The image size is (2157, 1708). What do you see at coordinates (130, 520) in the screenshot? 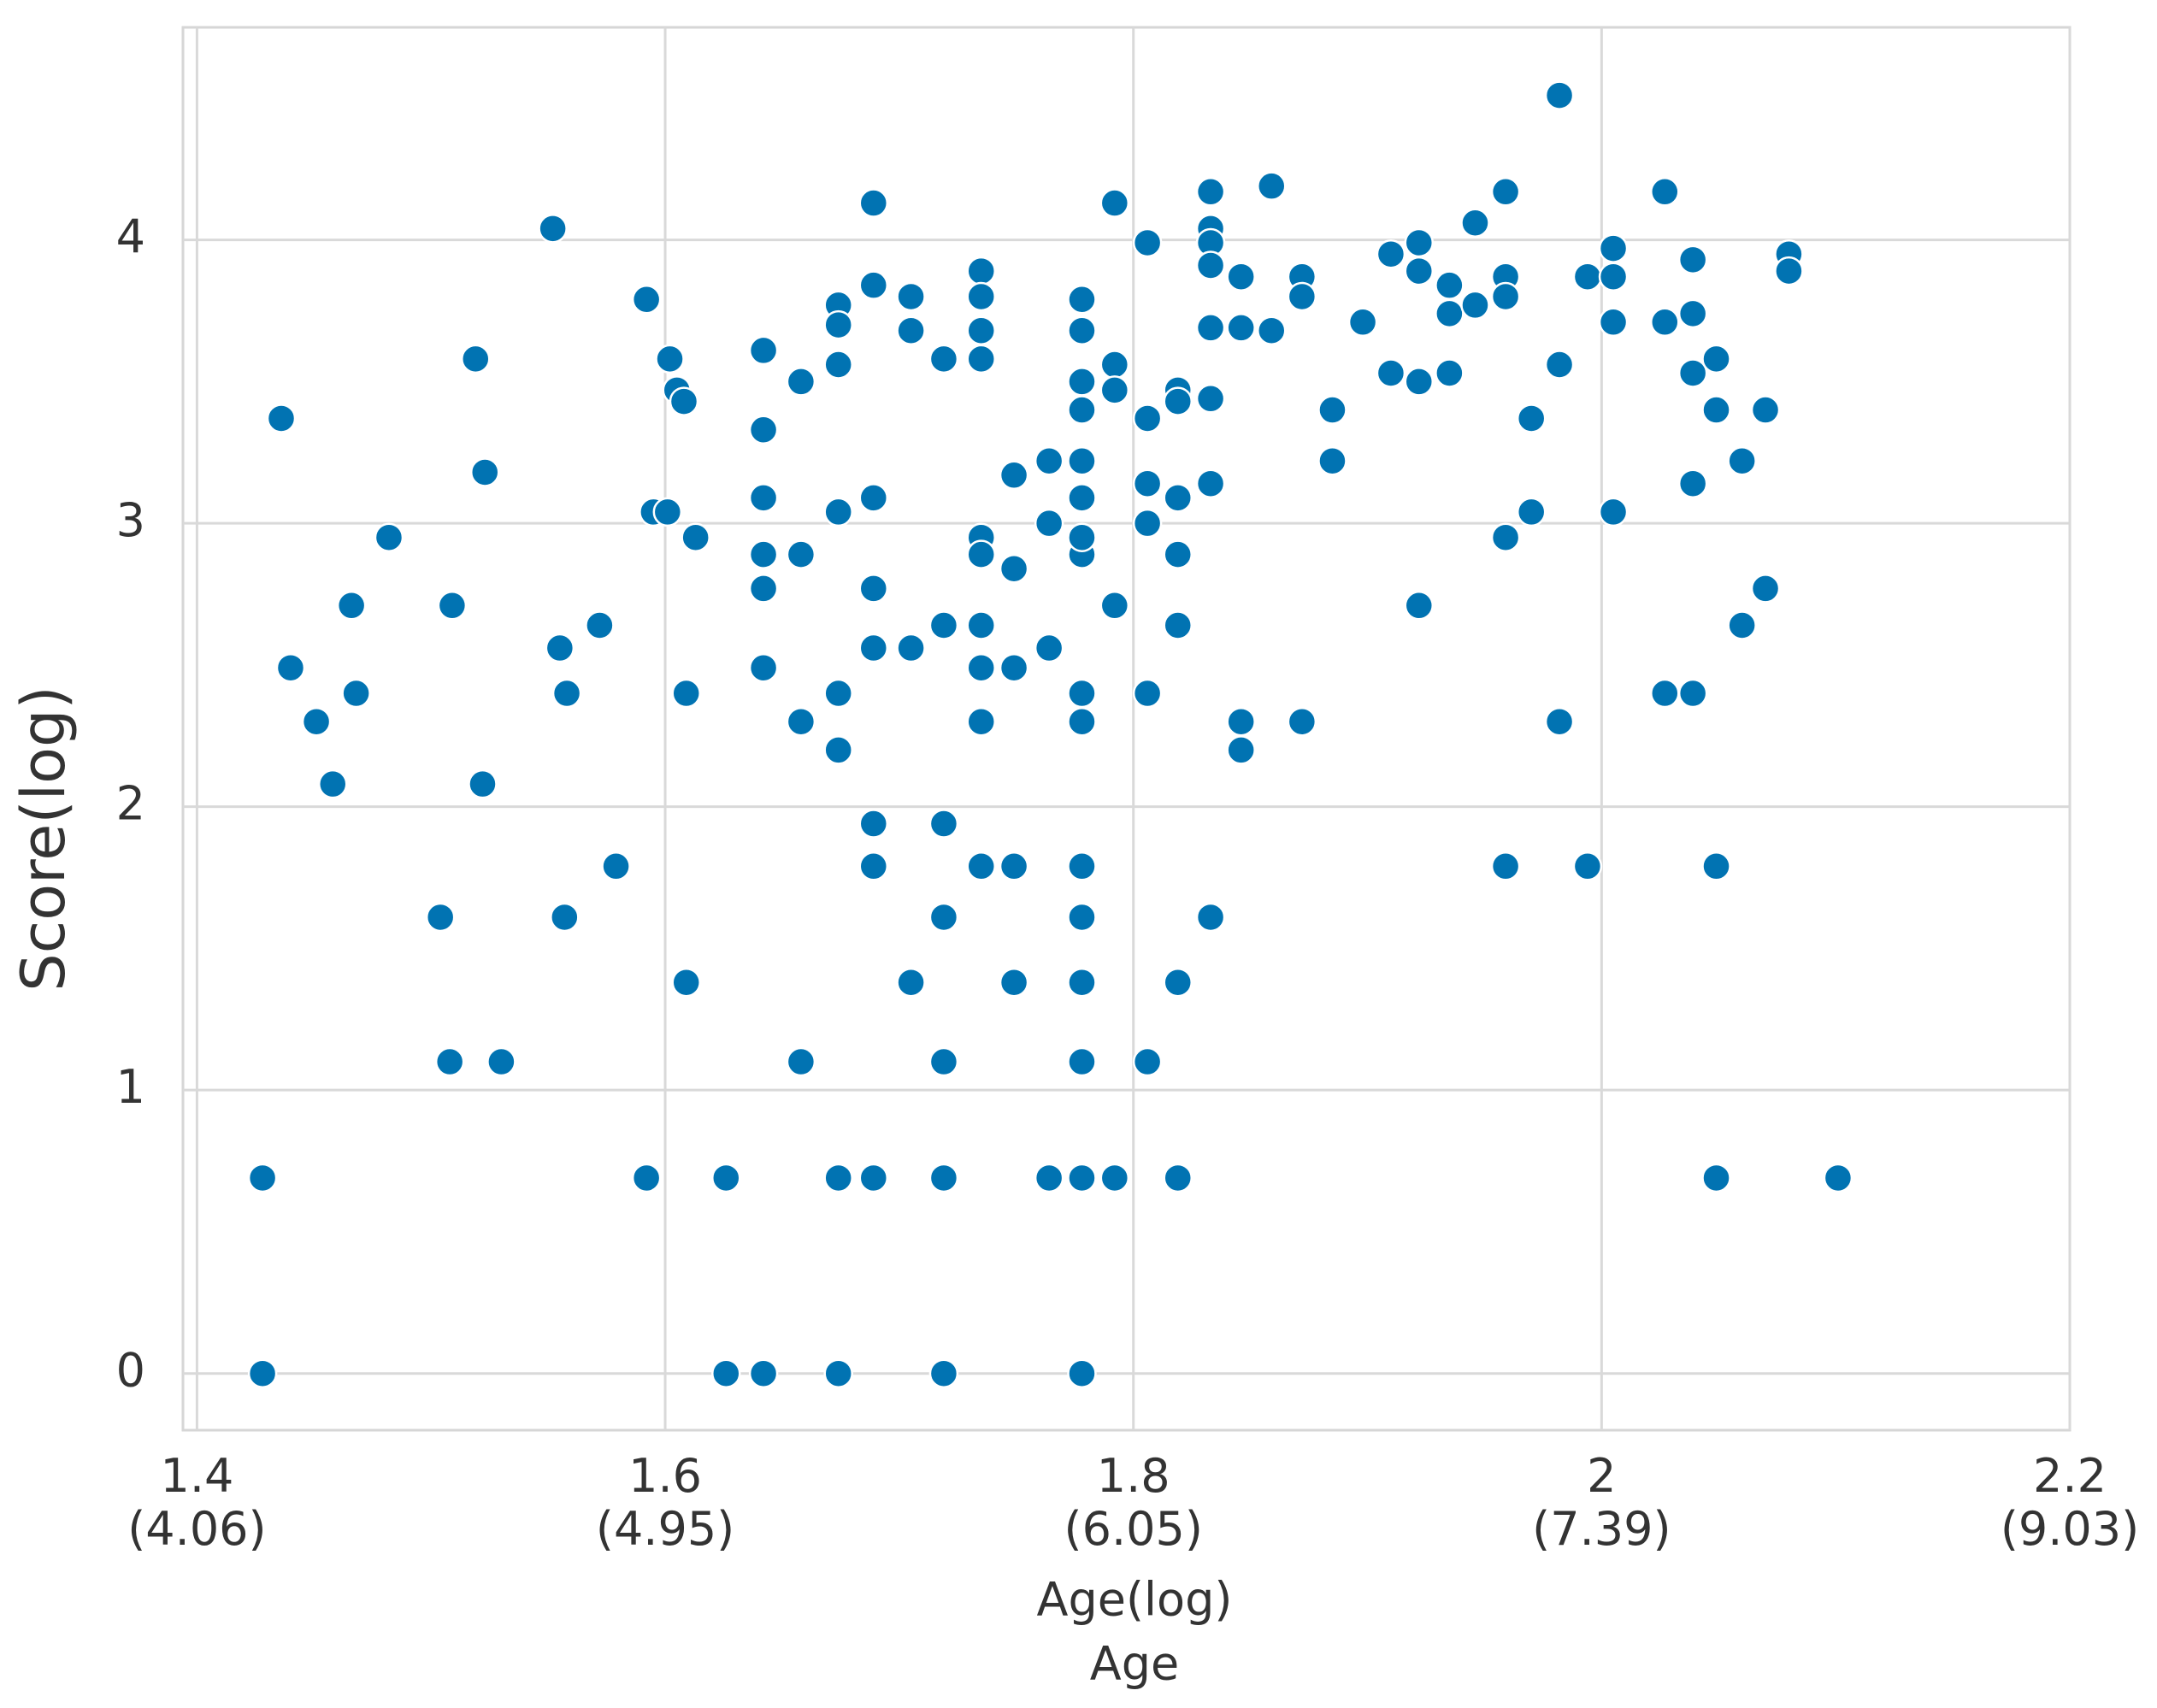
I see `y-tick-label: 3` at bounding box center [130, 520].